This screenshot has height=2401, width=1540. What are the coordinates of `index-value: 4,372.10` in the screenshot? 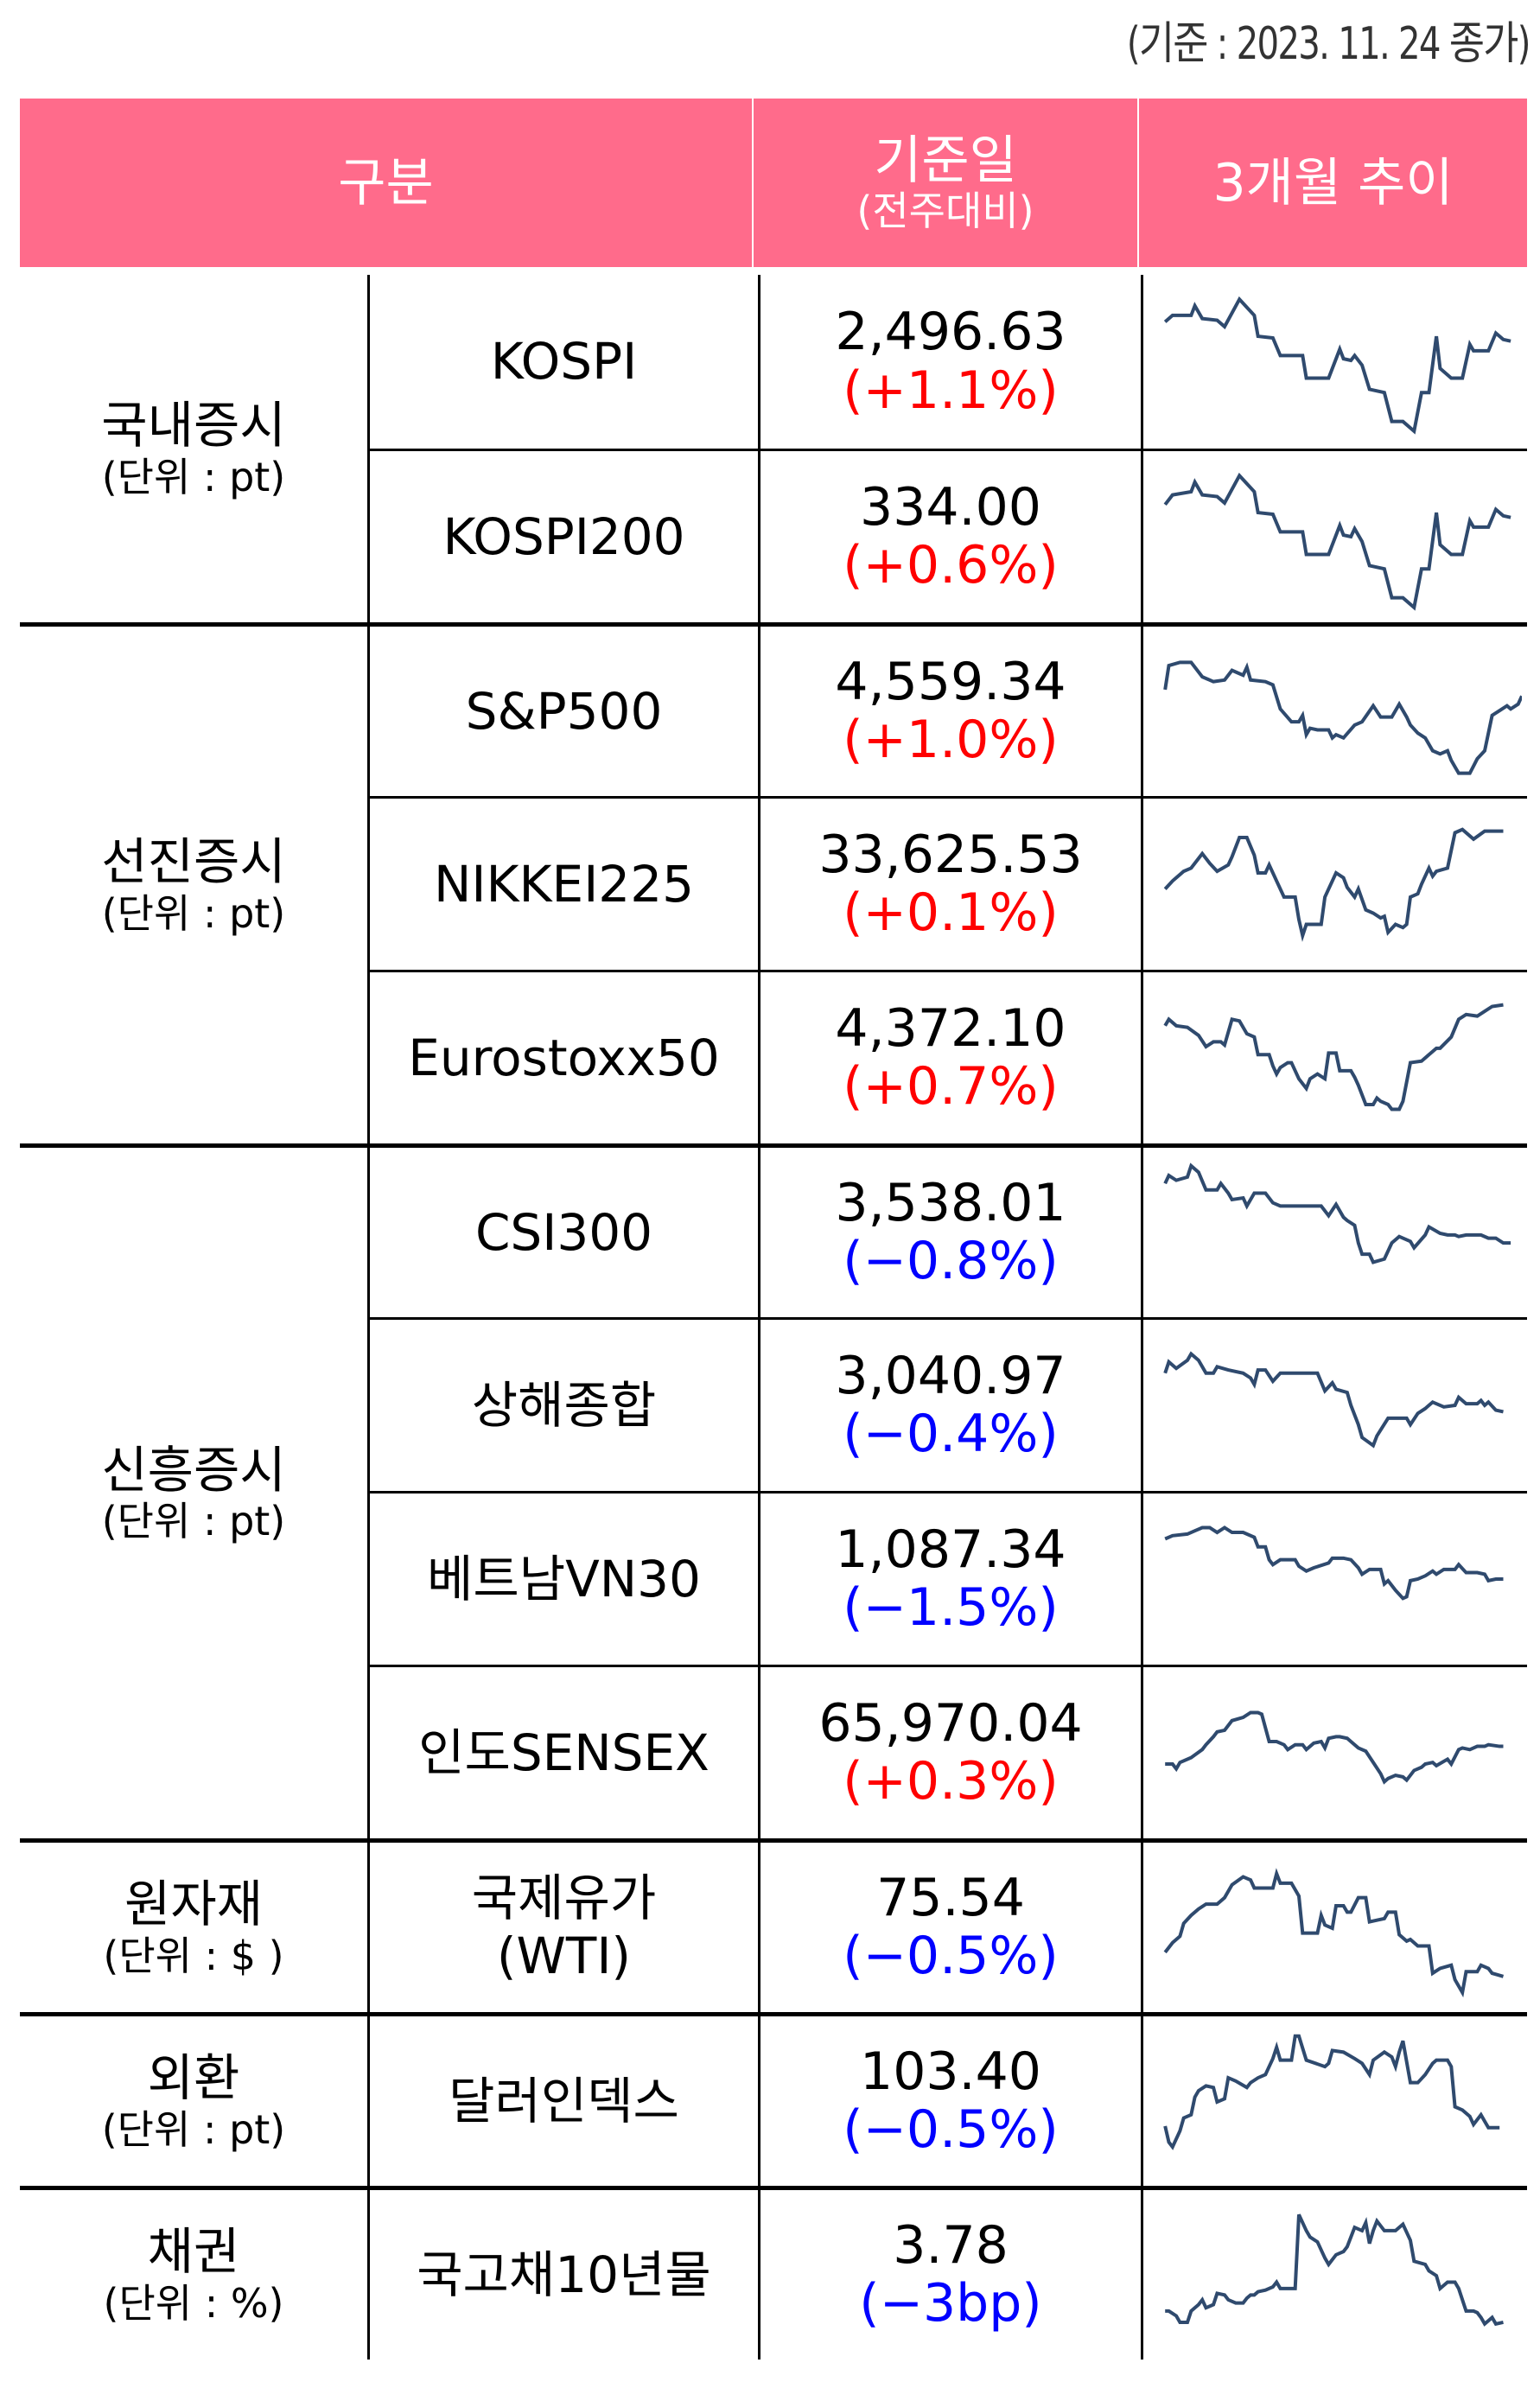 It's located at (951, 1028).